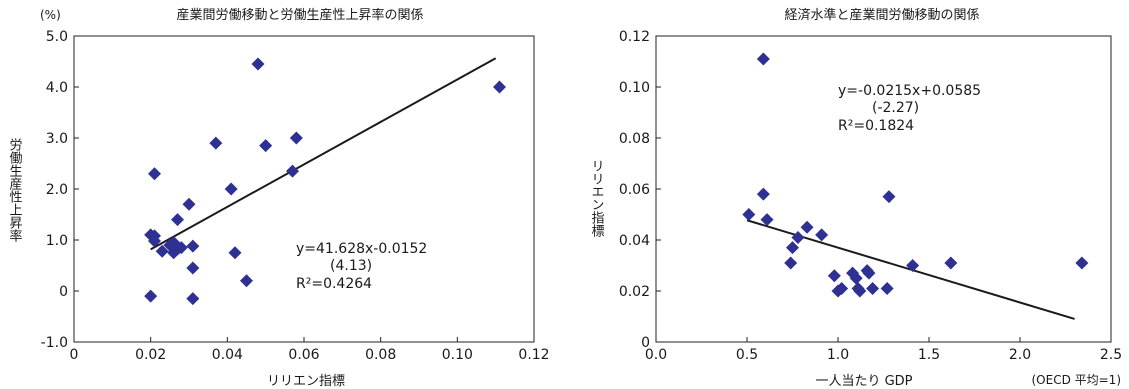 The height and width of the screenshot is (389, 1129). What do you see at coordinates (54, 343) in the screenshot?
I see `y-tick-label: -1.0` at bounding box center [54, 343].